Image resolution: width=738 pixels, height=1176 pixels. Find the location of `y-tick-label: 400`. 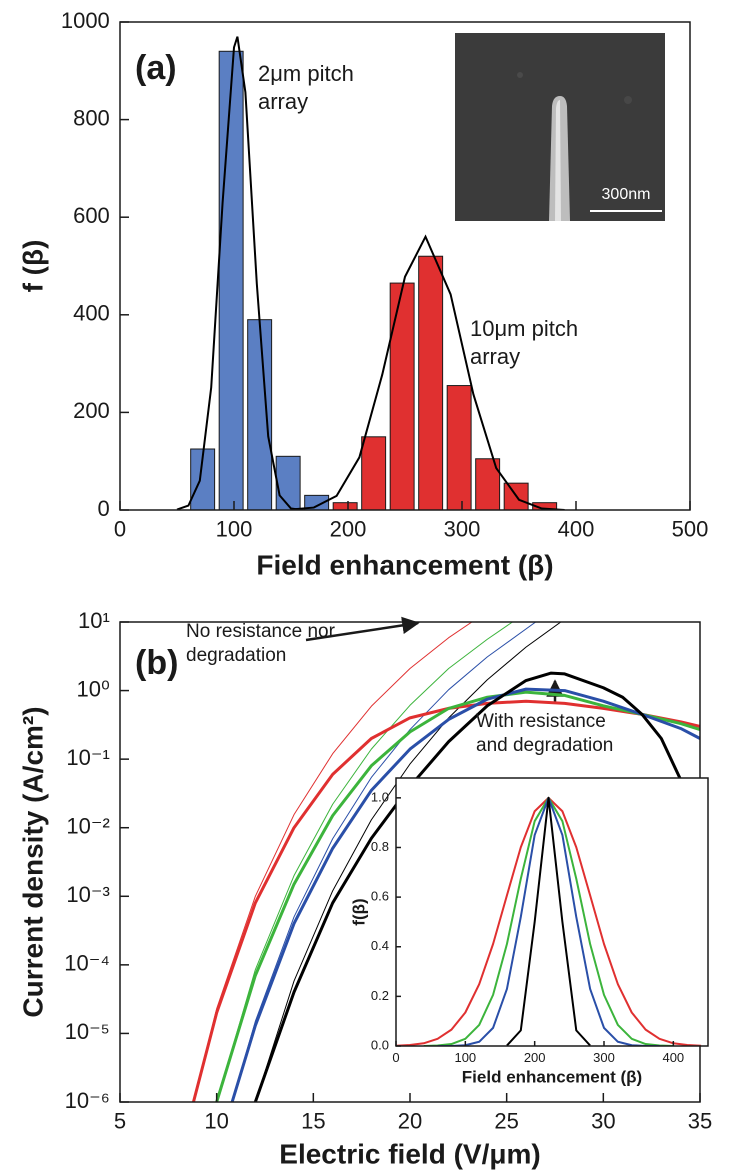

y-tick-label: 400 is located at coordinates (91, 313).